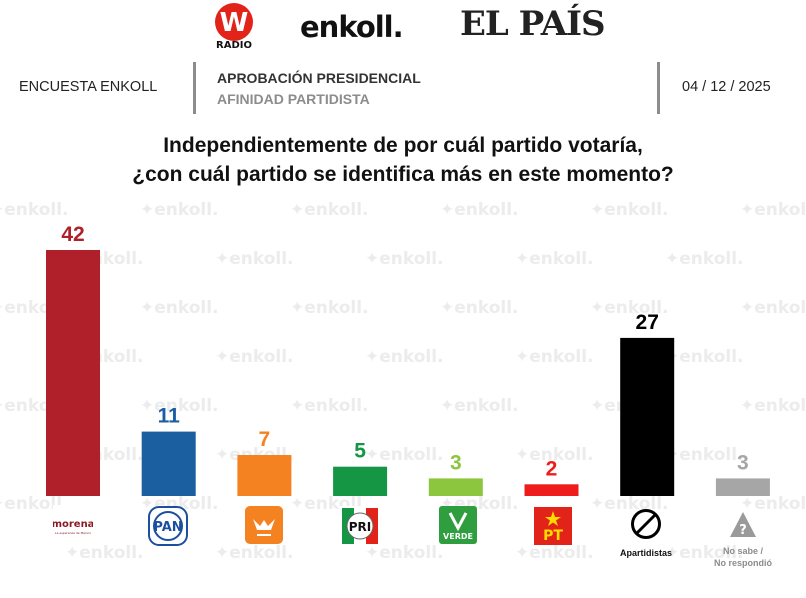 Image resolution: width=806 pixels, height=598 pixels. What do you see at coordinates (265, 439) in the screenshot?
I see `data-label: 7` at bounding box center [265, 439].